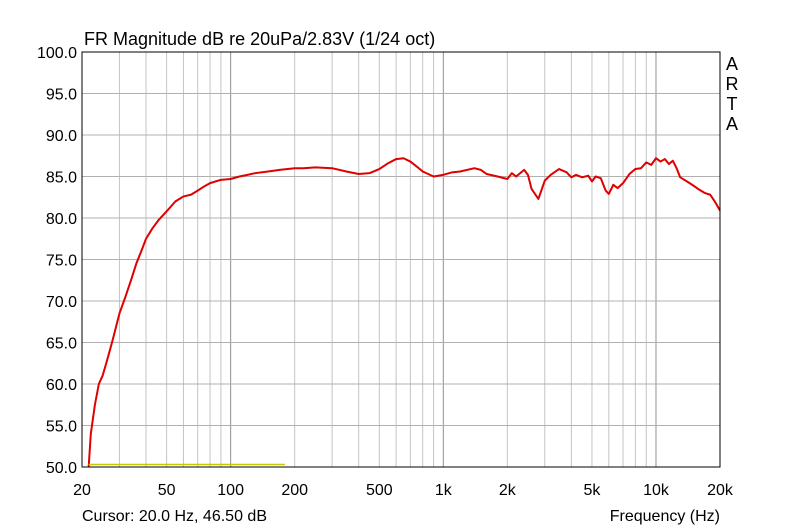  Describe the element at coordinates (174, 516) in the screenshot. I see `cursor-readout: Cursor: 20.0 Hz, 46.50 dB` at that location.